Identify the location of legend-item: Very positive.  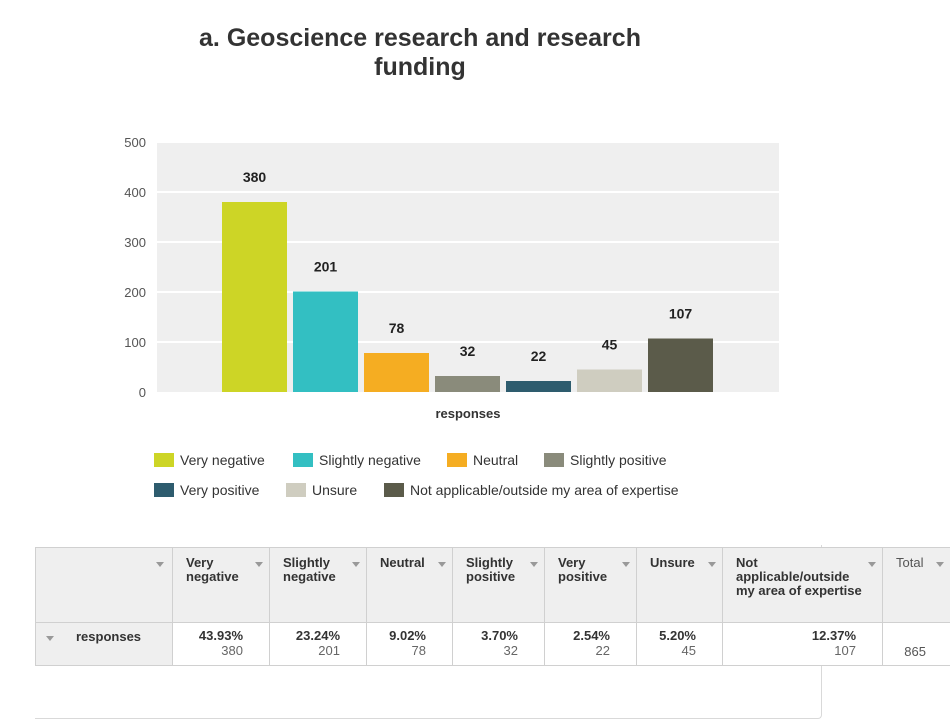
(206, 490).